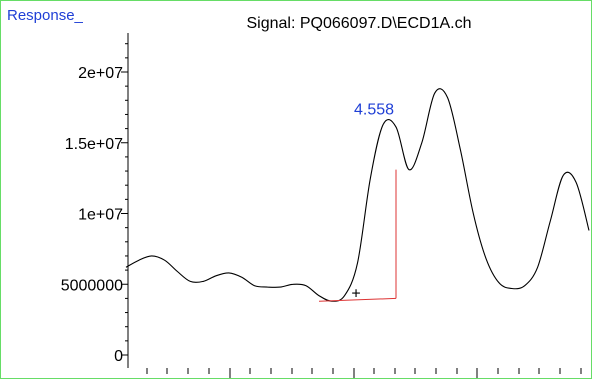 Image resolution: width=592 pixels, height=379 pixels. I want to click on y-tick-label: 5000000, so click(92, 285).